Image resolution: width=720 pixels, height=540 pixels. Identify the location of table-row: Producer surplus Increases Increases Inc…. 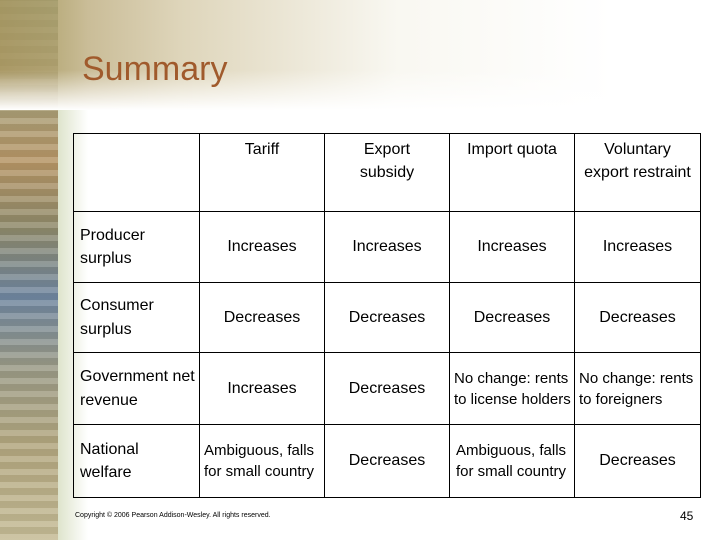
(387, 247).